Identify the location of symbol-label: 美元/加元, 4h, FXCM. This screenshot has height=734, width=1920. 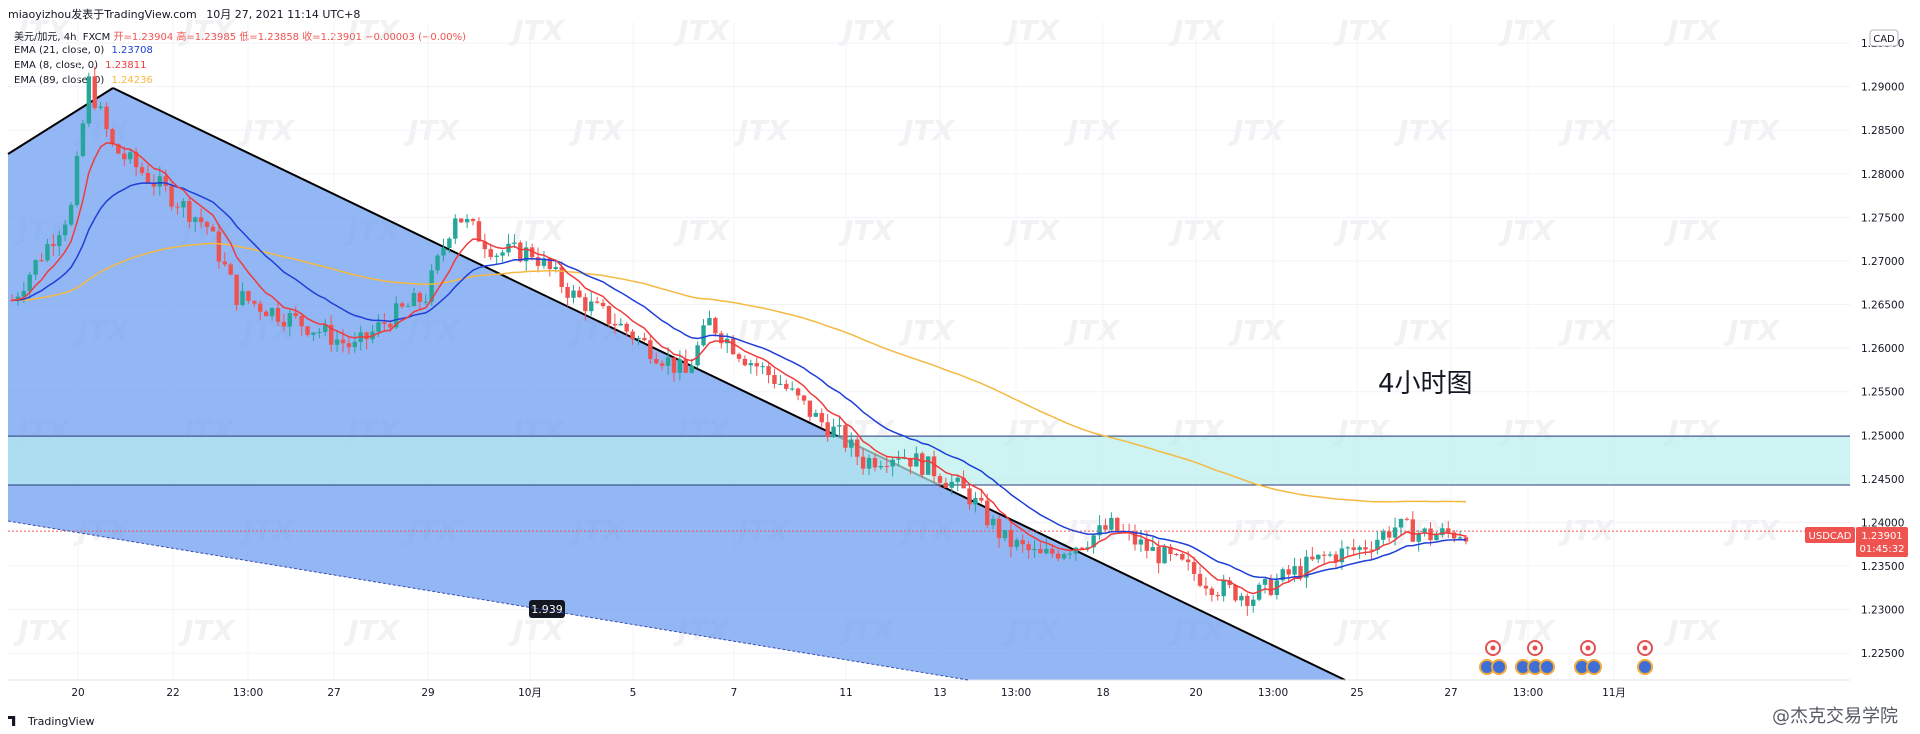
(62, 37).